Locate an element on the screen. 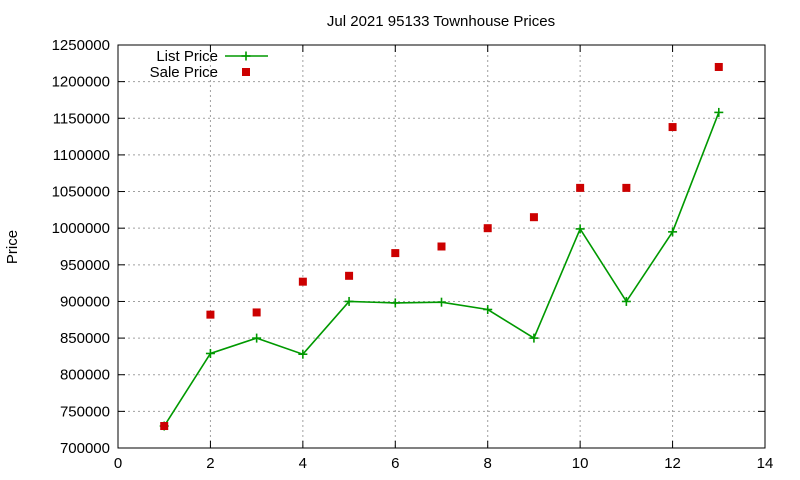  y-tick-label: 800000 is located at coordinates (85, 375).